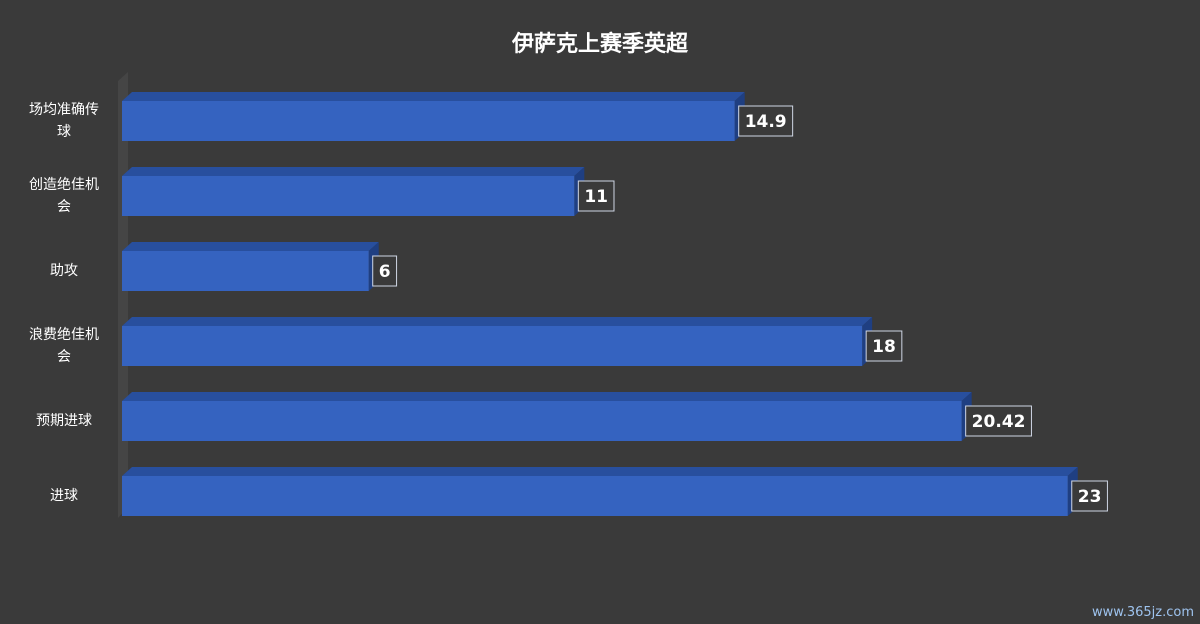  I want to click on y-tick-label: 浪费绝佳机会, so click(64, 346).